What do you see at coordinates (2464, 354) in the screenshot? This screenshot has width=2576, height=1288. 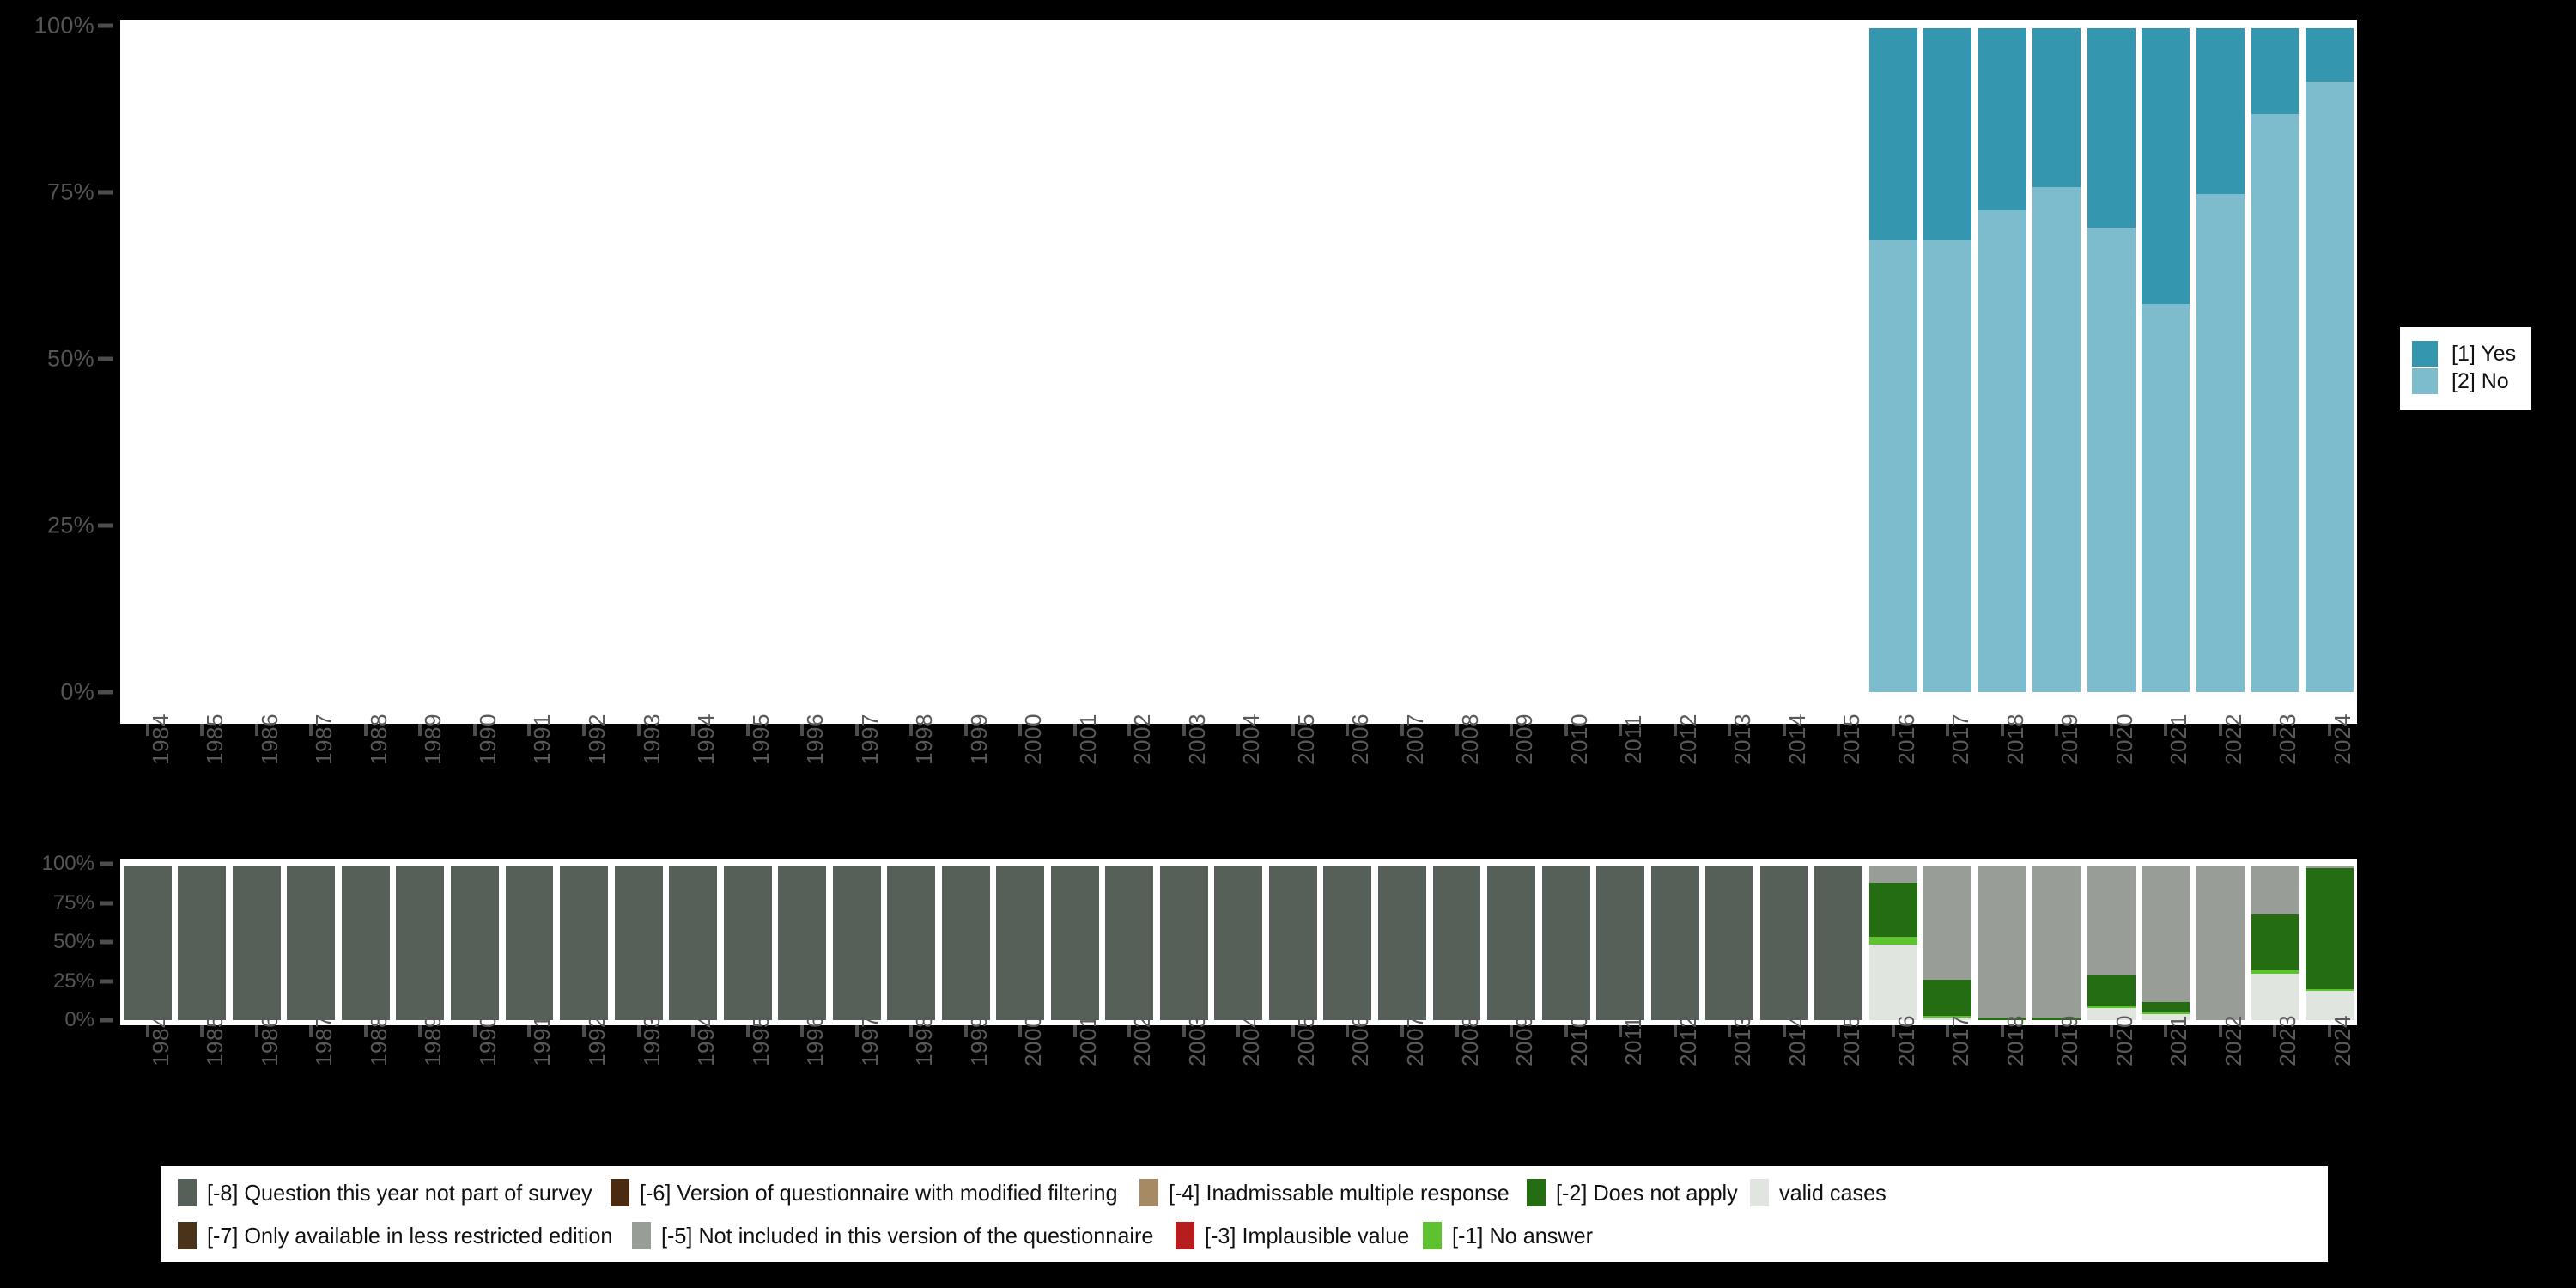 I see `legend-item: [1] Yes` at bounding box center [2464, 354].